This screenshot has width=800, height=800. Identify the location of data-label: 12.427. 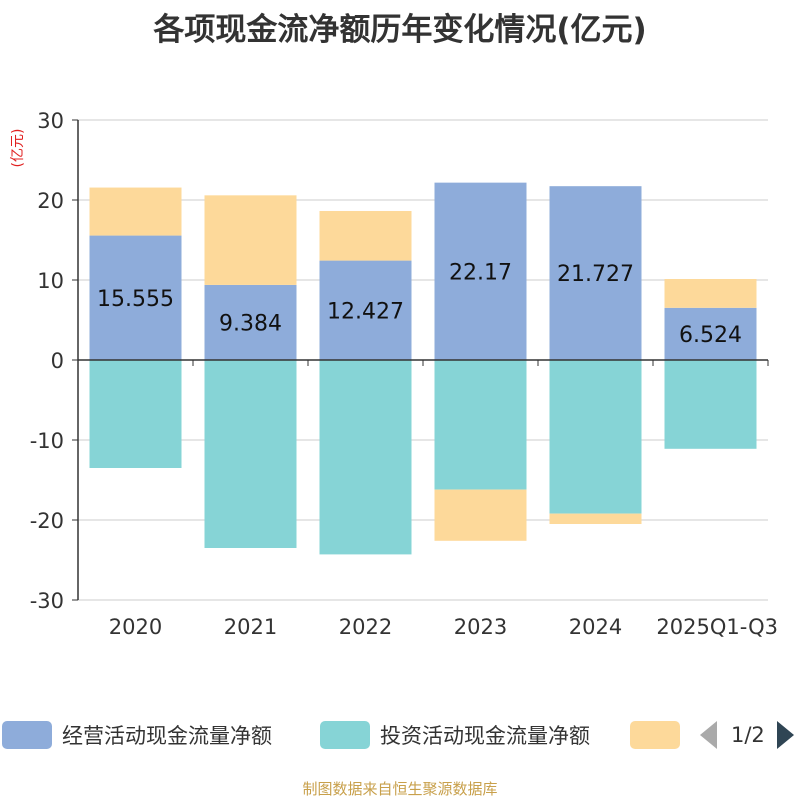
(365, 311).